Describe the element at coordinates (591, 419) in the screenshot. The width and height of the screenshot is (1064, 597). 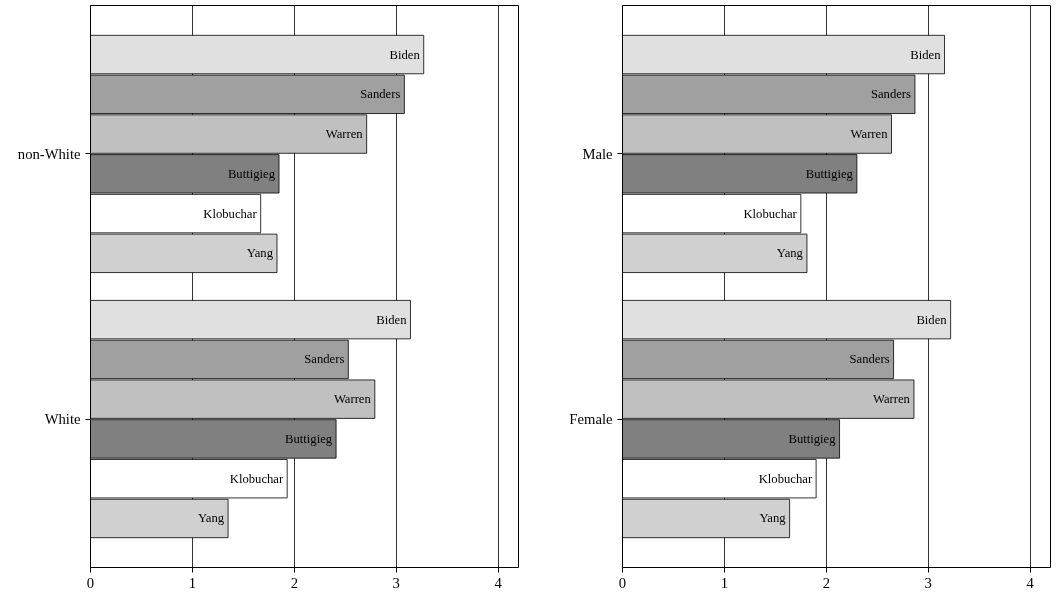
I see `y-tick-label: Female` at that location.